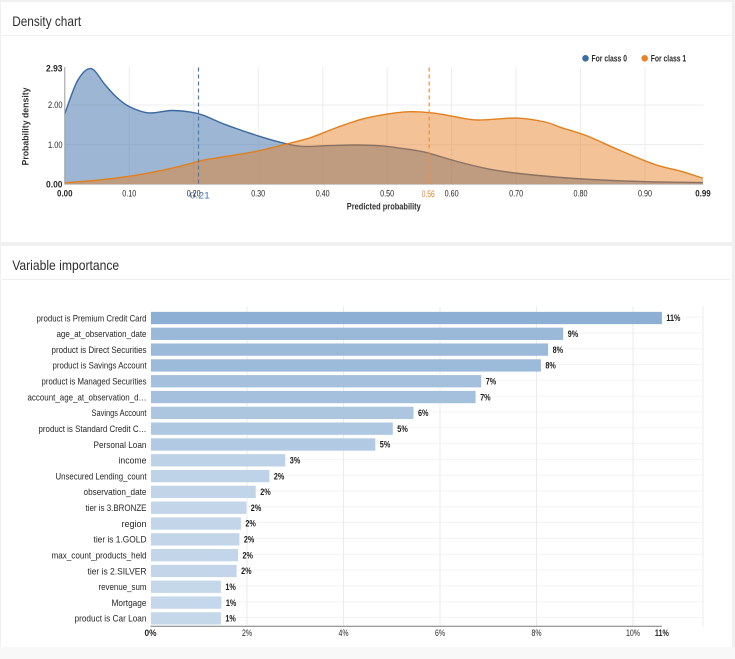 This screenshot has width=735, height=659. I want to click on svg-text: Unsecured Lending_count, so click(101, 476).